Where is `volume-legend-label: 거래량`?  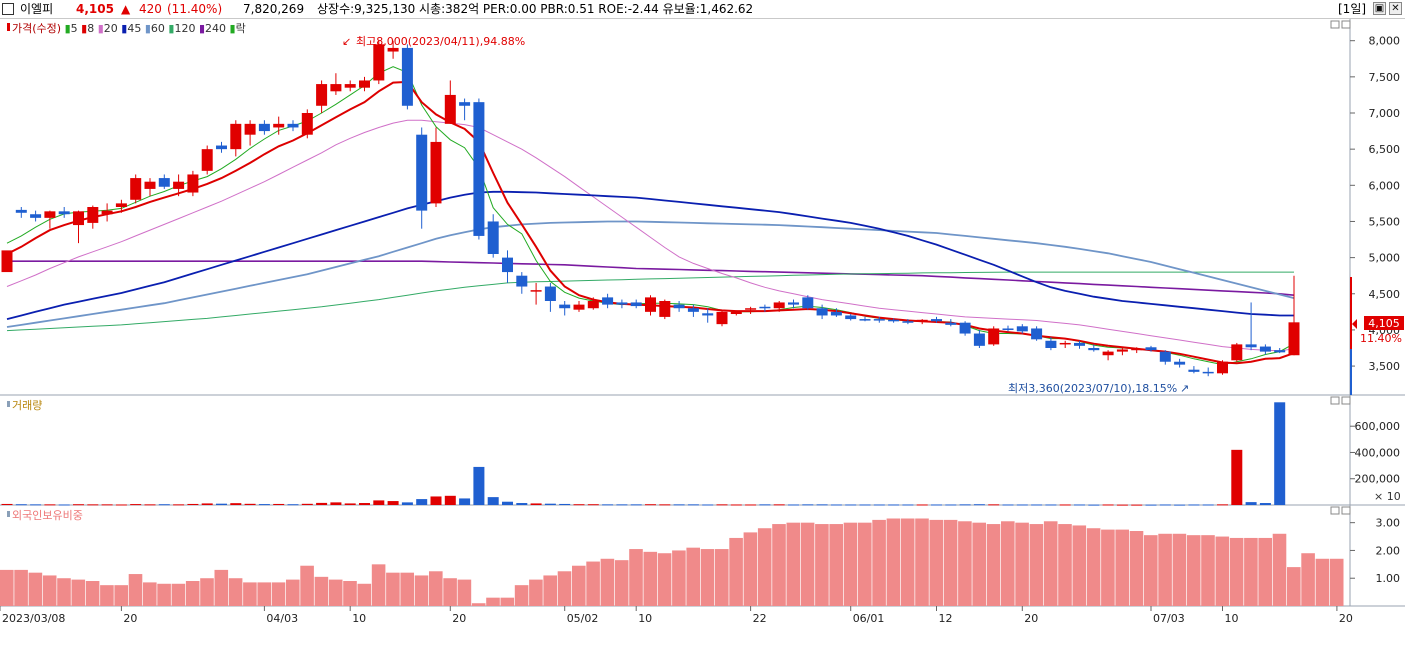
volume-legend-label: 거래량 is located at coordinates (27, 405).